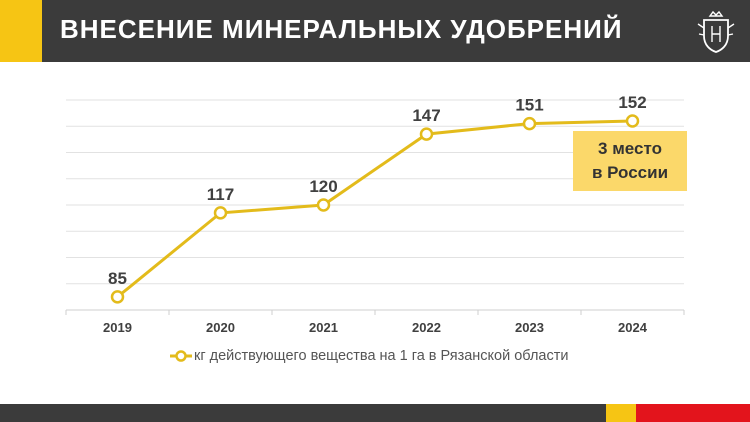 This screenshot has height=422, width=750. I want to click on footer-bar, so click(375, 413).